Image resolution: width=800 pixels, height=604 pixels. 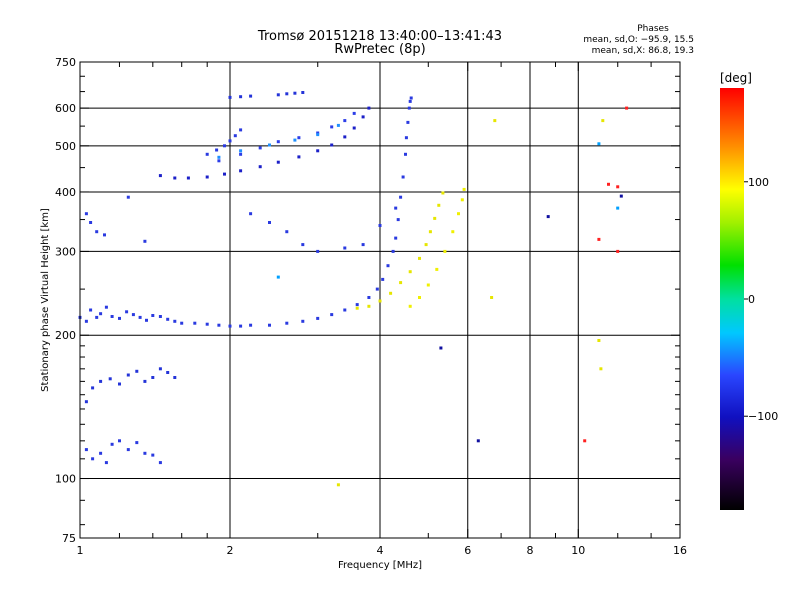 I want to click on x-tick-label: 8, so click(x=530, y=550).